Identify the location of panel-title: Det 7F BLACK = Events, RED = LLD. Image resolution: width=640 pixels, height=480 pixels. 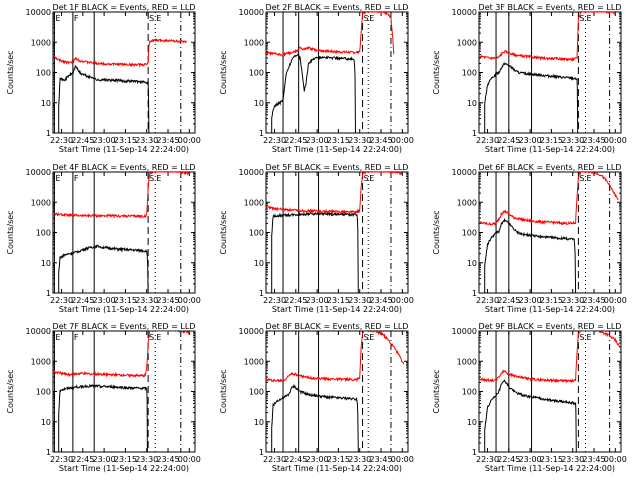
(124, 326).